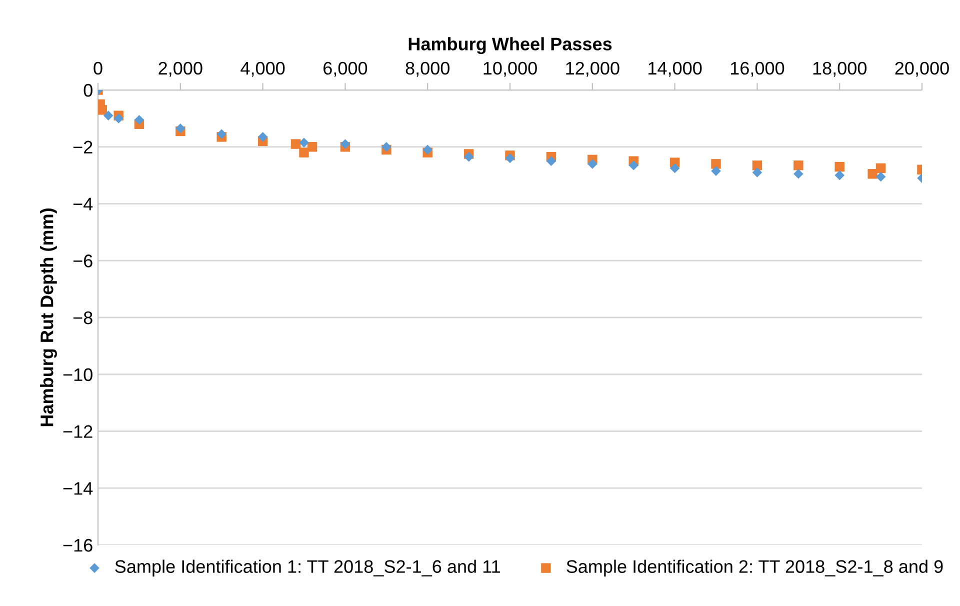 Image resolution: width=960 pixels, height=606 pixels. What do you see at coordinates (922, 69) in the screenshot?
I see `x-tick-label: 20,000` at bounding box center [922, 69].